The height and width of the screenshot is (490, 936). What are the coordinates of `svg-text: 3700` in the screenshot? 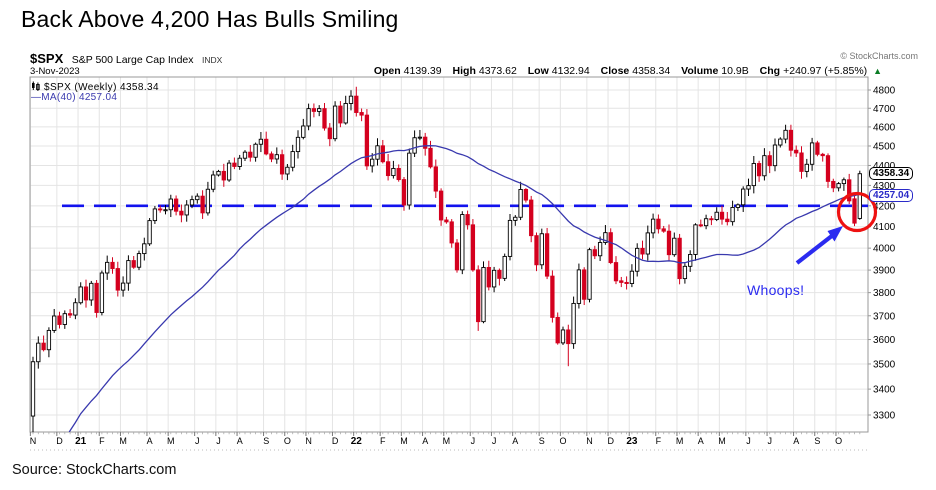 It's located at (884, 316).